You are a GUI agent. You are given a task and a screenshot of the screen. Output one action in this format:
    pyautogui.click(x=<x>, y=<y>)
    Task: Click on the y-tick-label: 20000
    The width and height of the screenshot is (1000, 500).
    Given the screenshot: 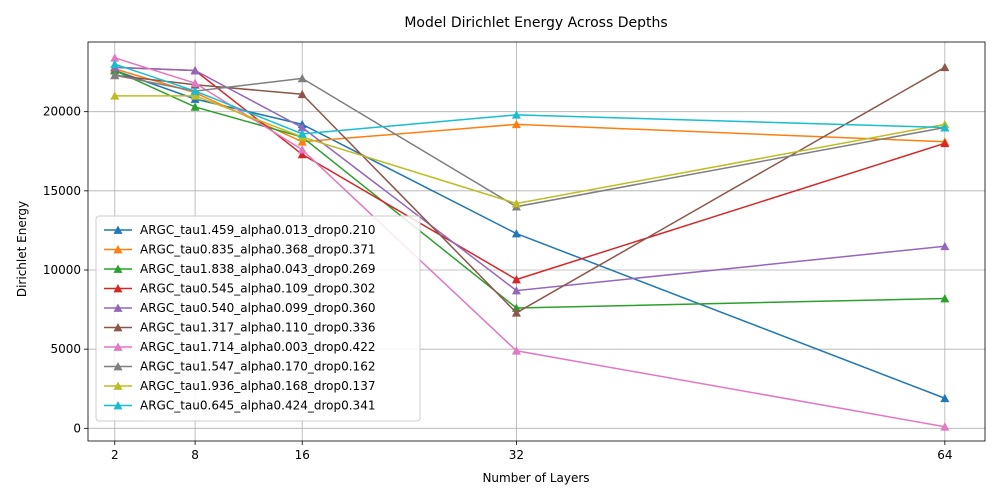 What is the action you would take?
    pyautogui.click(x=62, y=112)
    